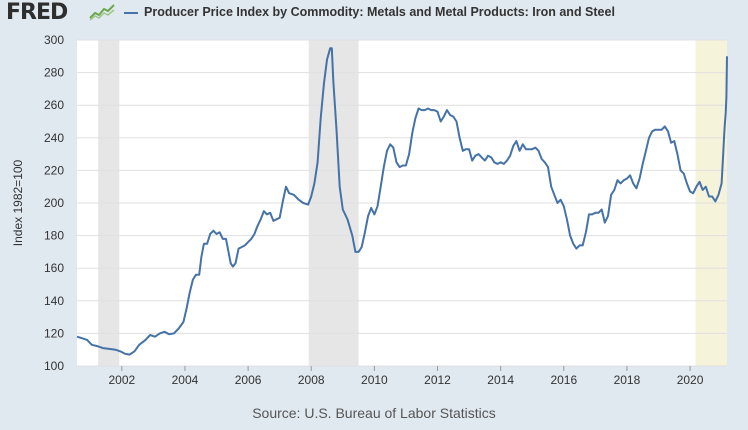 The image size is (748, 430). I want to click on y-tick-label-240: 240, so click(54, 138).